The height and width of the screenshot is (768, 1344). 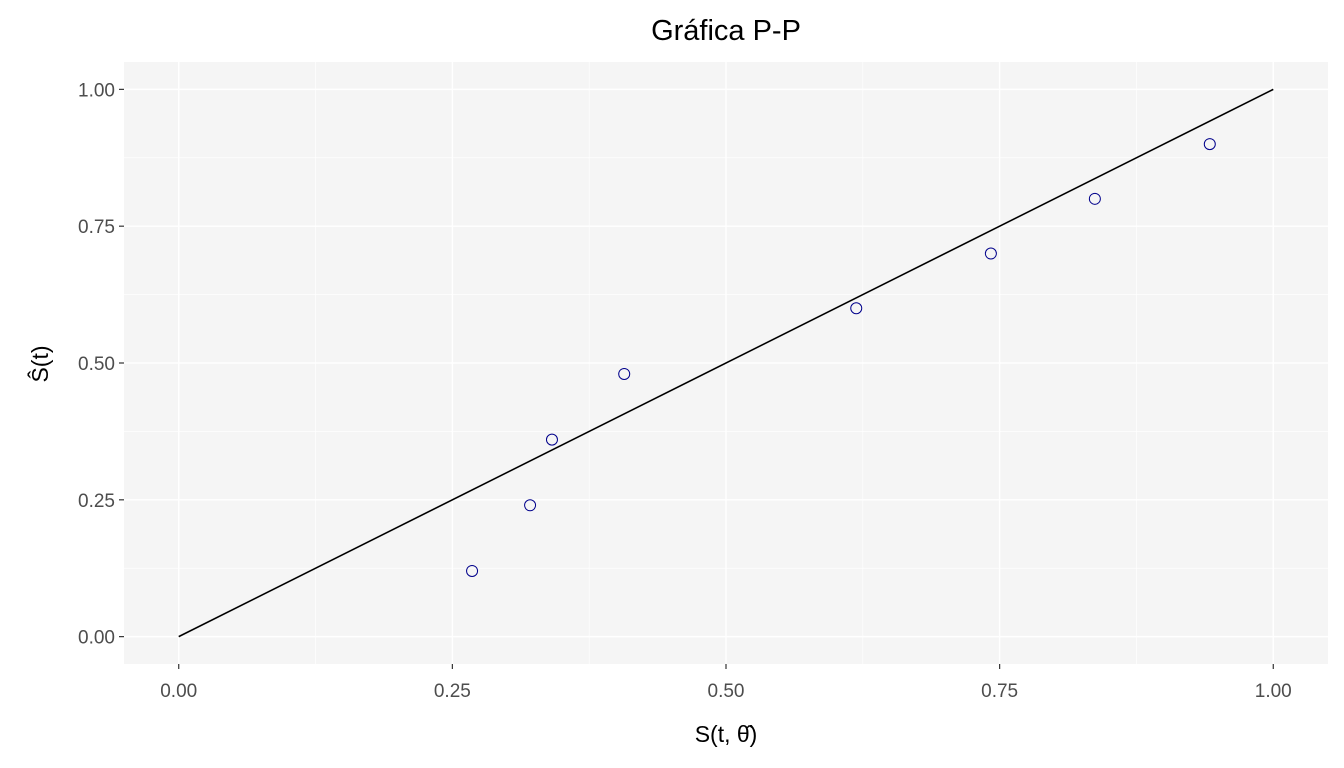 I want to click on y-tick-label: 1.00, so click(x=96, y=90).